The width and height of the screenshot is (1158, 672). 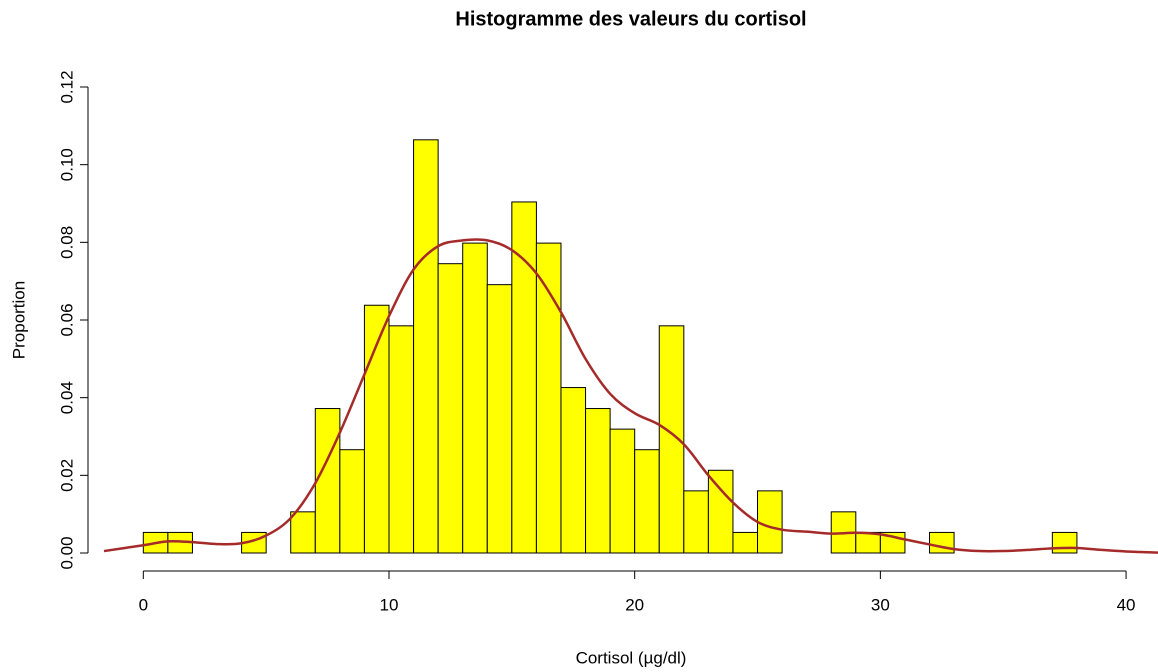 What do you see at coordinates (631, 657) in the screenshot?
I see `x-axis-label: Cortisol (µg/dl)` at bounding box center [631, 657].